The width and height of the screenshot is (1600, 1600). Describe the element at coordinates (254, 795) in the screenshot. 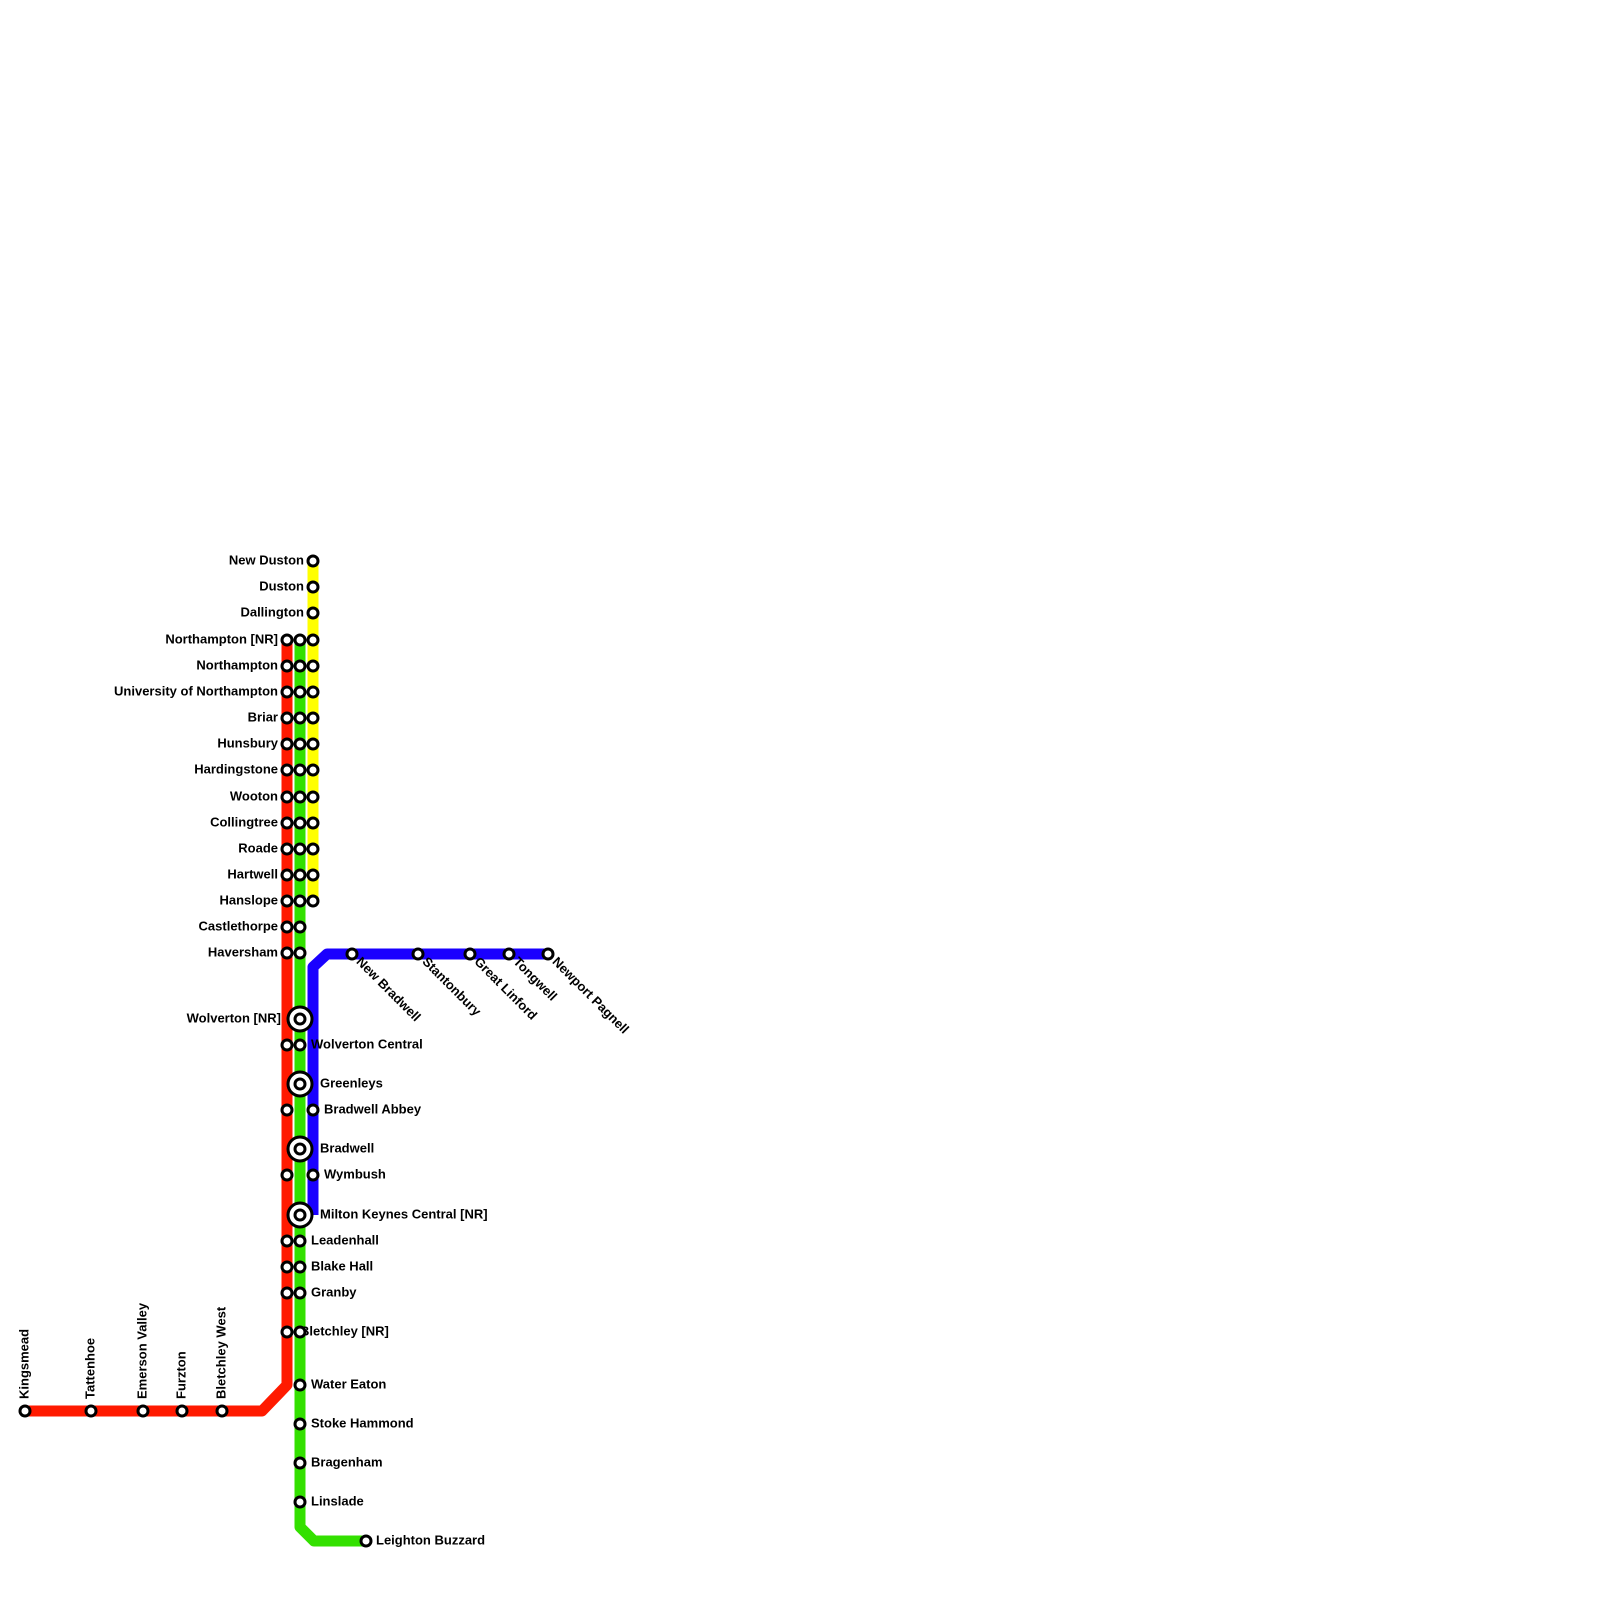

I see `station-label: Wooton` at that location.